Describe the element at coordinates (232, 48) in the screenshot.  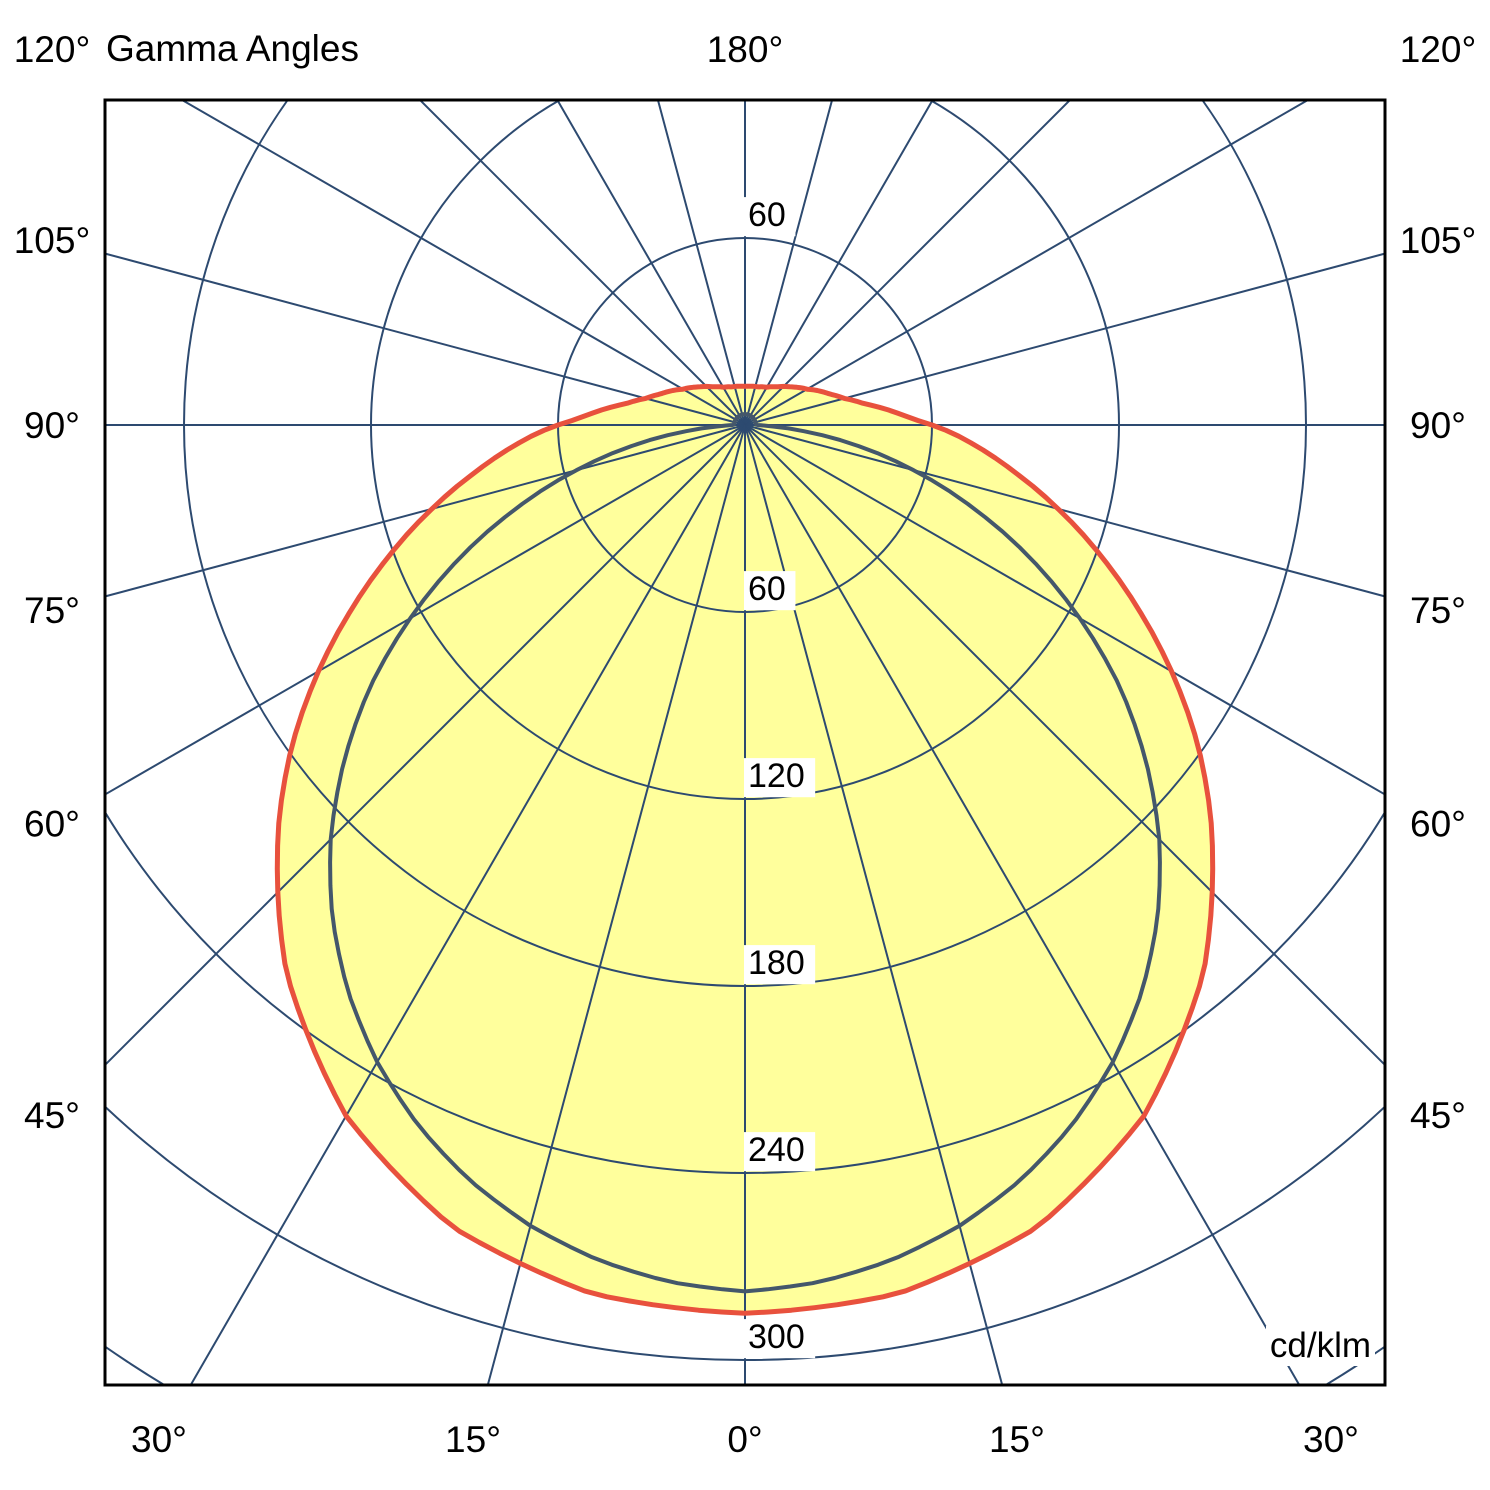
I see `chart-title: Gamma Angles` at that location.